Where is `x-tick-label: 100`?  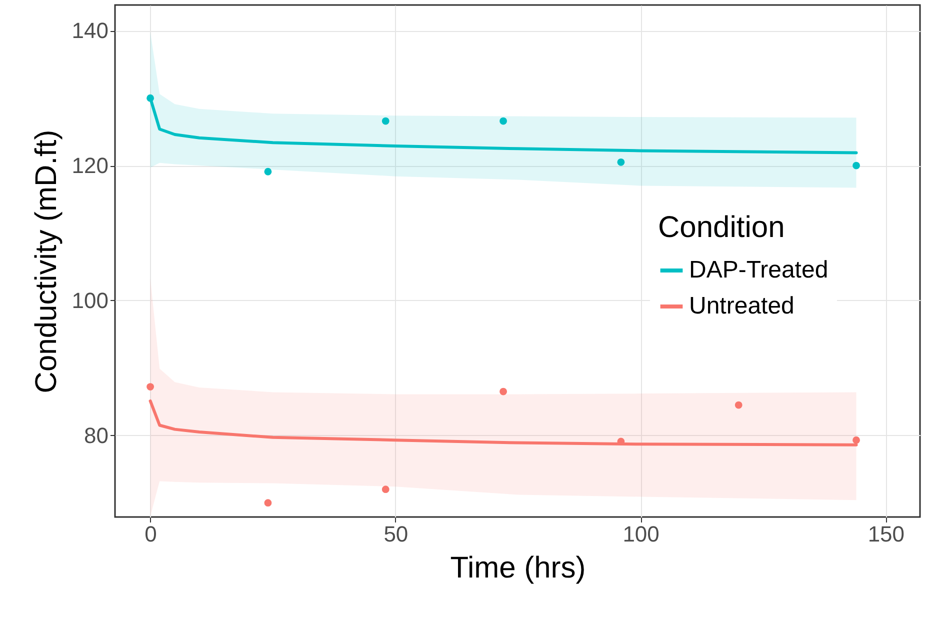
x-tick-label: 100 is located at coordinates (641, 534).